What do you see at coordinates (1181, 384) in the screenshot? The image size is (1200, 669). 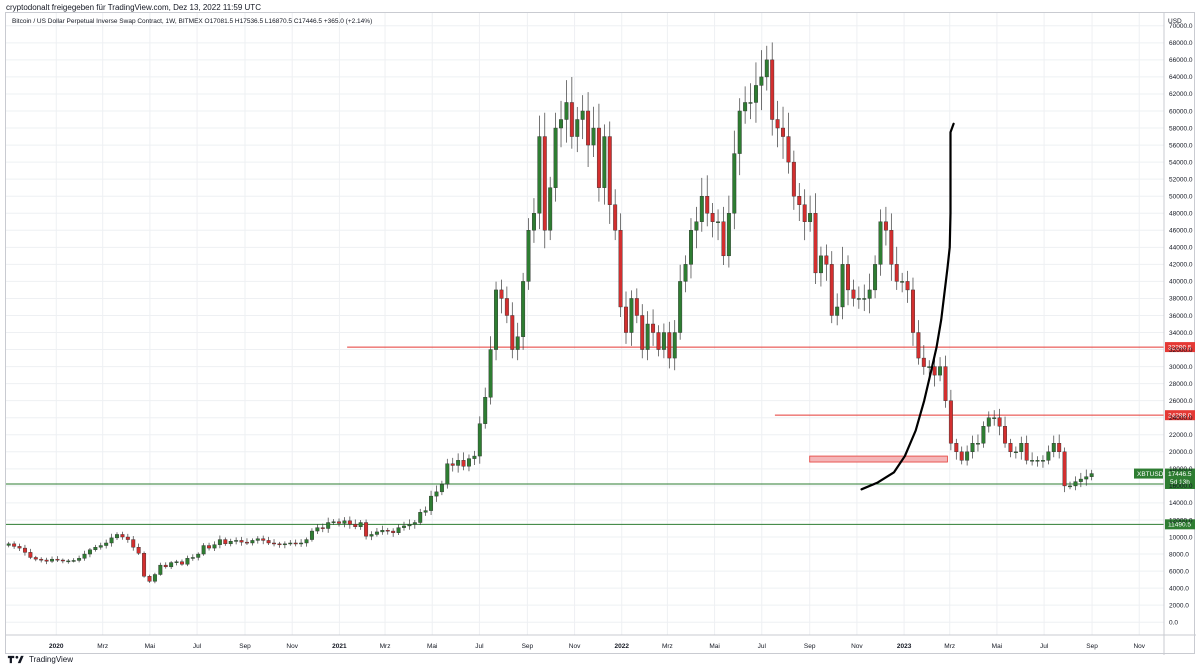 I see `y-tick-label: 28000.0` at bounding box center [1181, 384].